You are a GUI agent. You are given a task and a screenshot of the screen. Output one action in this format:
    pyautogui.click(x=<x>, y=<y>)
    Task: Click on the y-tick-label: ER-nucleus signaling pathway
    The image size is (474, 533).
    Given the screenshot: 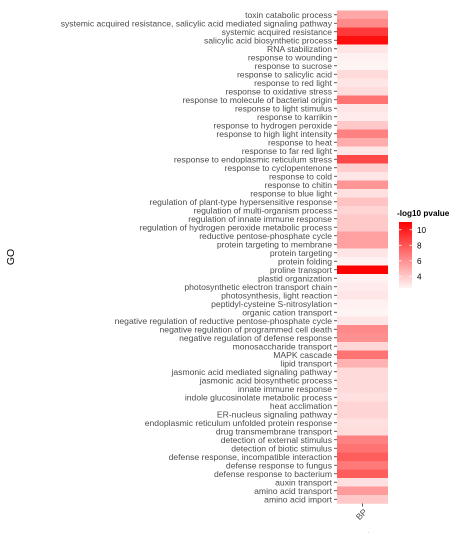 What is the action you would take?
    pyautogui.click(x=275, y=414)
    